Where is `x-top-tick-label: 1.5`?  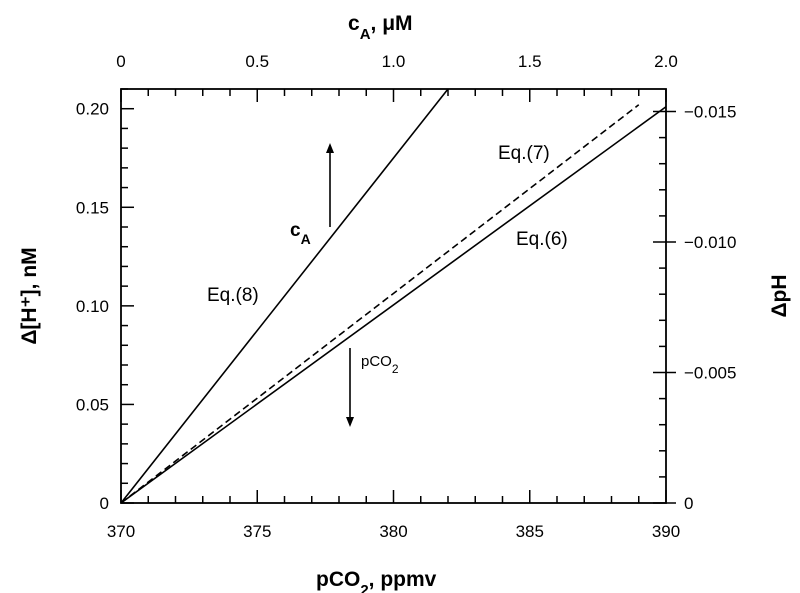 x-top-tick-label: 1.5 is located at coordinates (530, 61).